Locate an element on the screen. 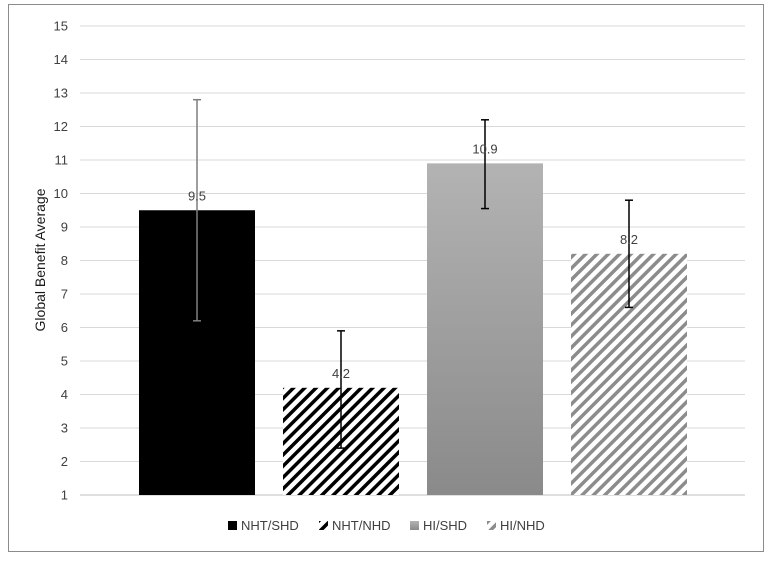 This screenshot has width=773, height=563. y-tick-label: 2 is located at coordinates (64, 461).